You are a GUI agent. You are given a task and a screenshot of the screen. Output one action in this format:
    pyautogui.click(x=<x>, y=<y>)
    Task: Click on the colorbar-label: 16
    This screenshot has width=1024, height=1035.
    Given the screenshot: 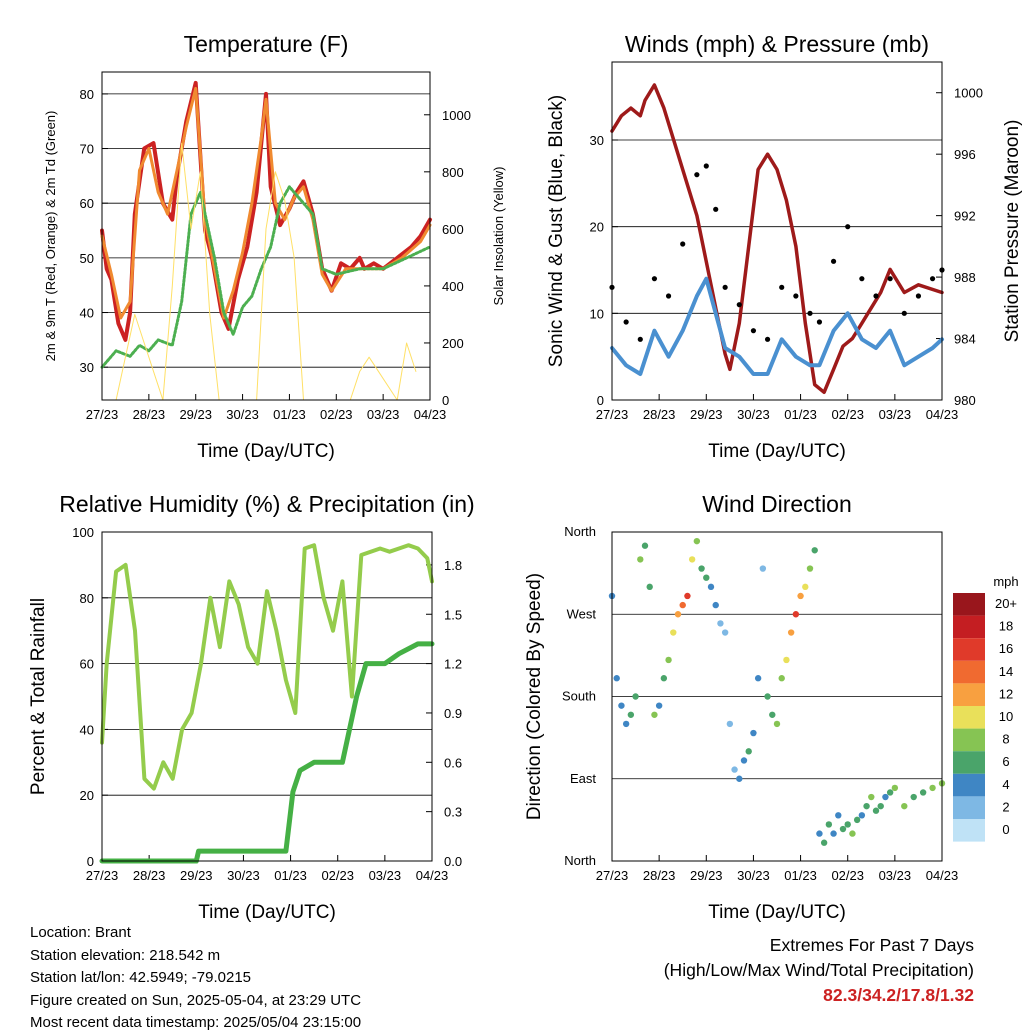 What is the action you would take?
    pyautogui.click(x=1006, y=648)
    